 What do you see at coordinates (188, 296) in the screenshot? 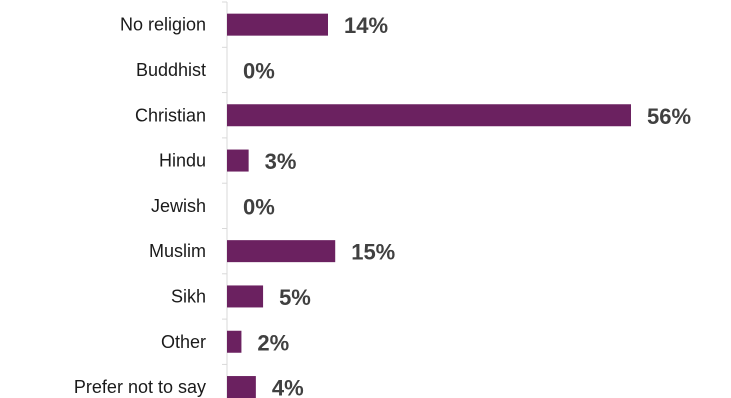
I see `category-label: Sikh` at bounding box center [188, 296].